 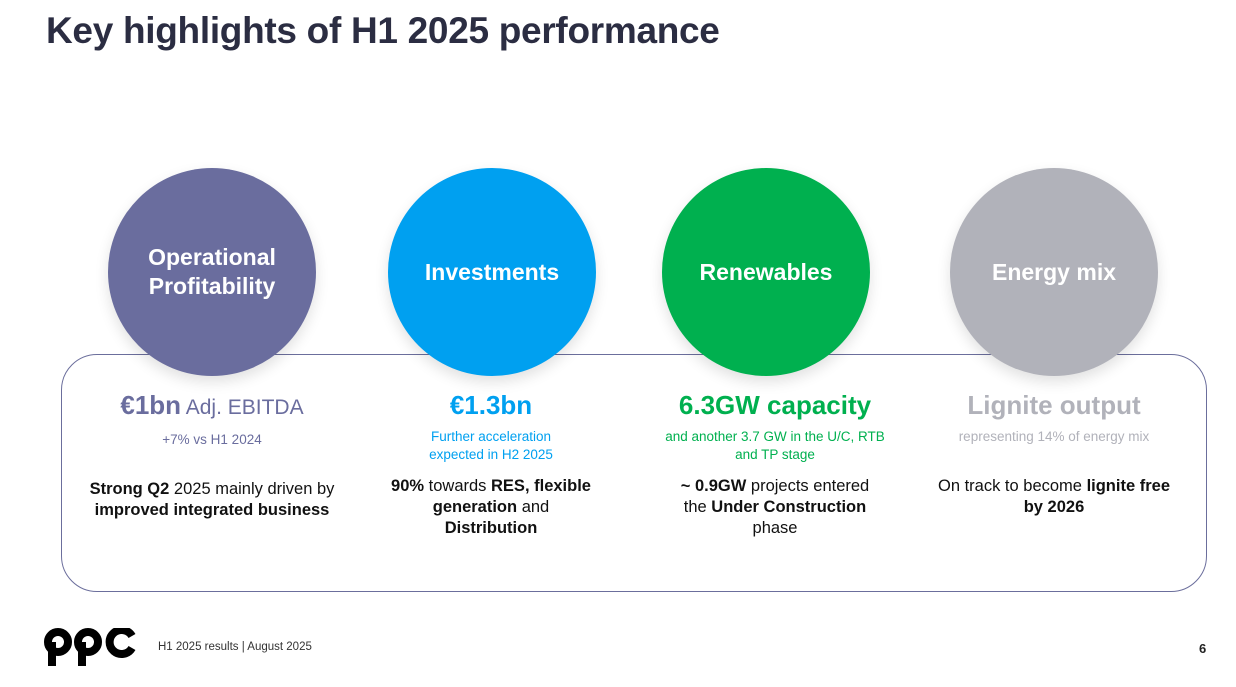 I want to click on circle-label: Energy mix, so click(x=1054, y=271).